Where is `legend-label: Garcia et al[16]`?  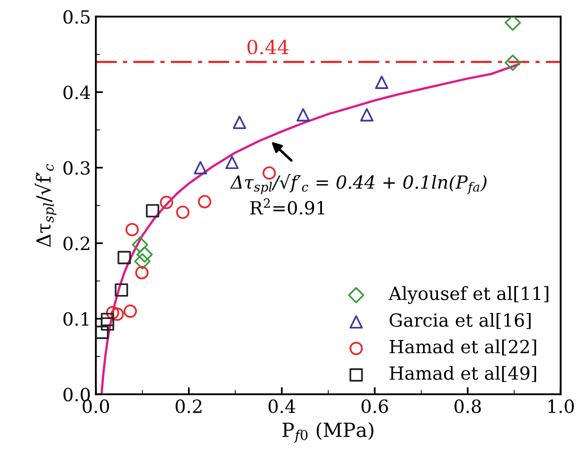
legend-label: Garcia et al[16] is located at coordinates (460, 321).